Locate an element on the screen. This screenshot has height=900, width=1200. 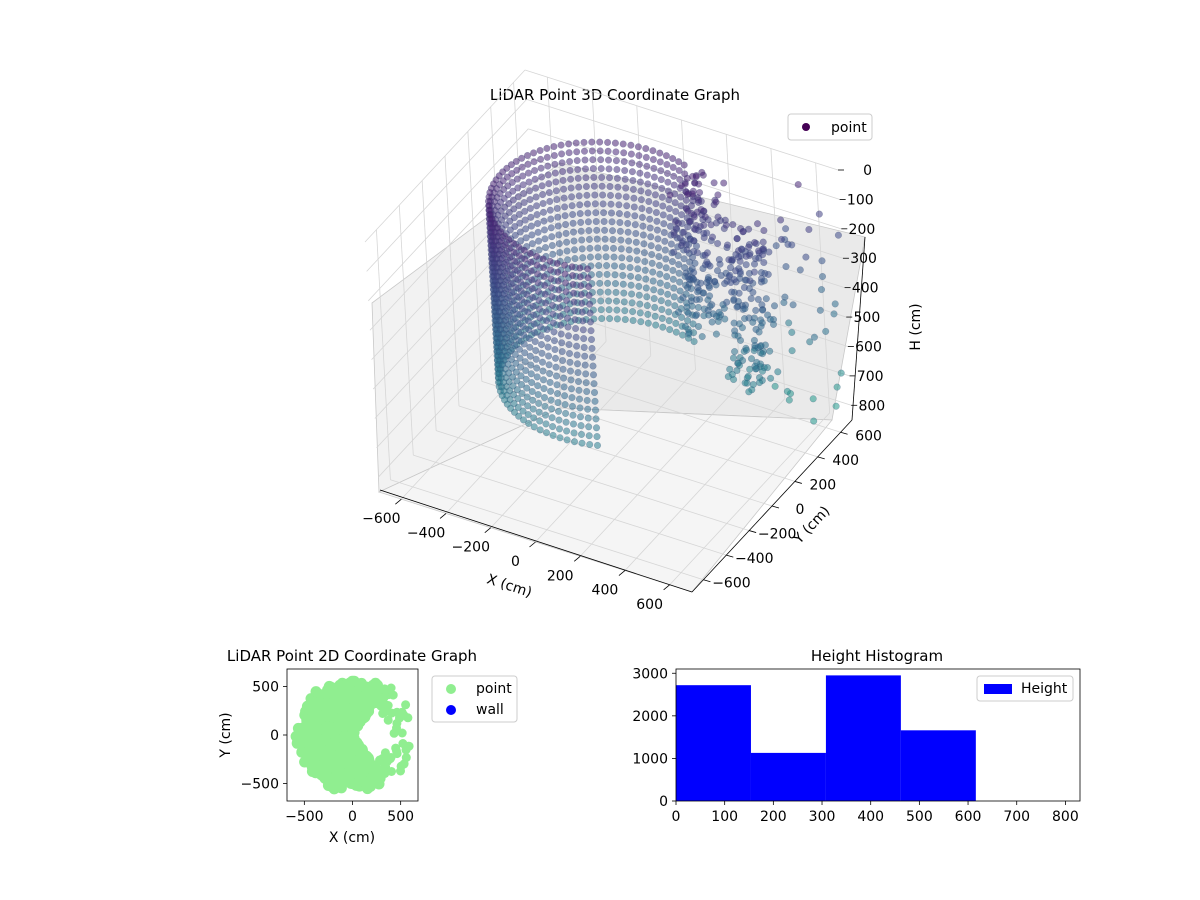
y-tick-3d is located at coordinates (844, 433).